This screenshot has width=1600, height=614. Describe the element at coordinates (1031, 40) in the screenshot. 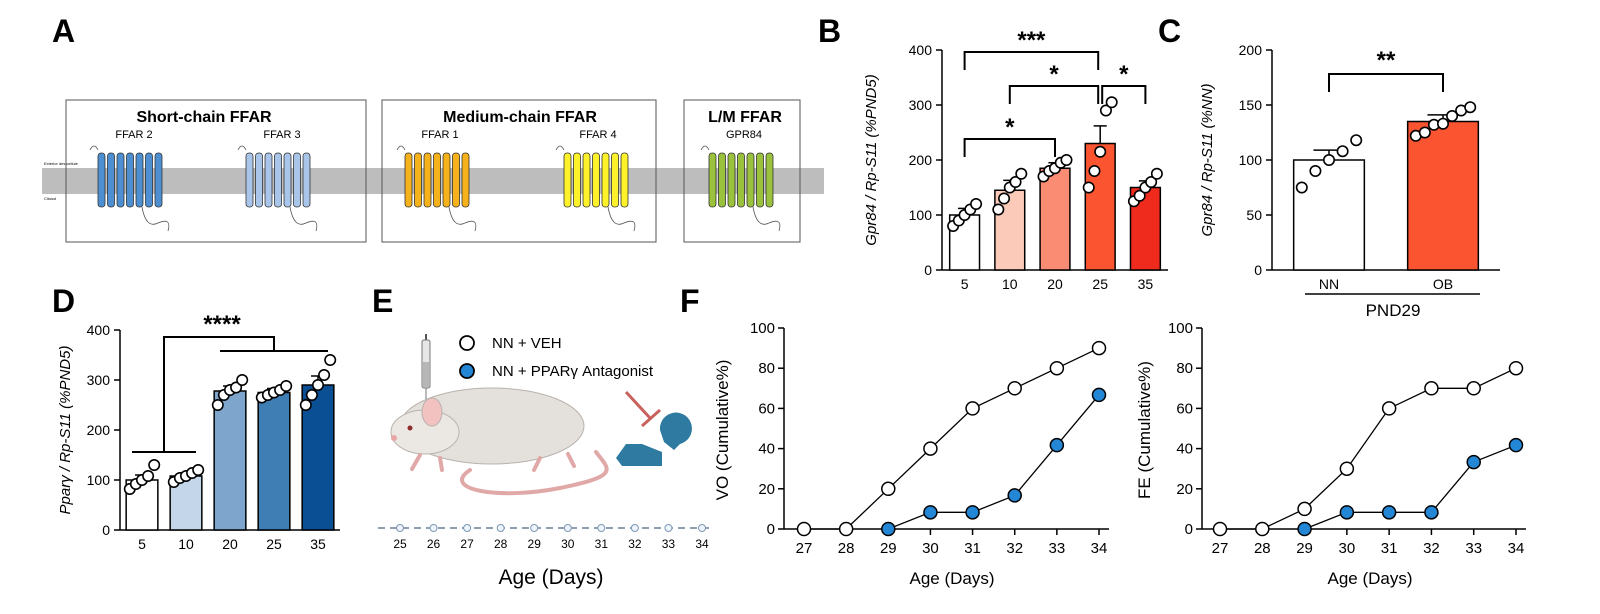

I see `b-significance-label: ***` at that location.